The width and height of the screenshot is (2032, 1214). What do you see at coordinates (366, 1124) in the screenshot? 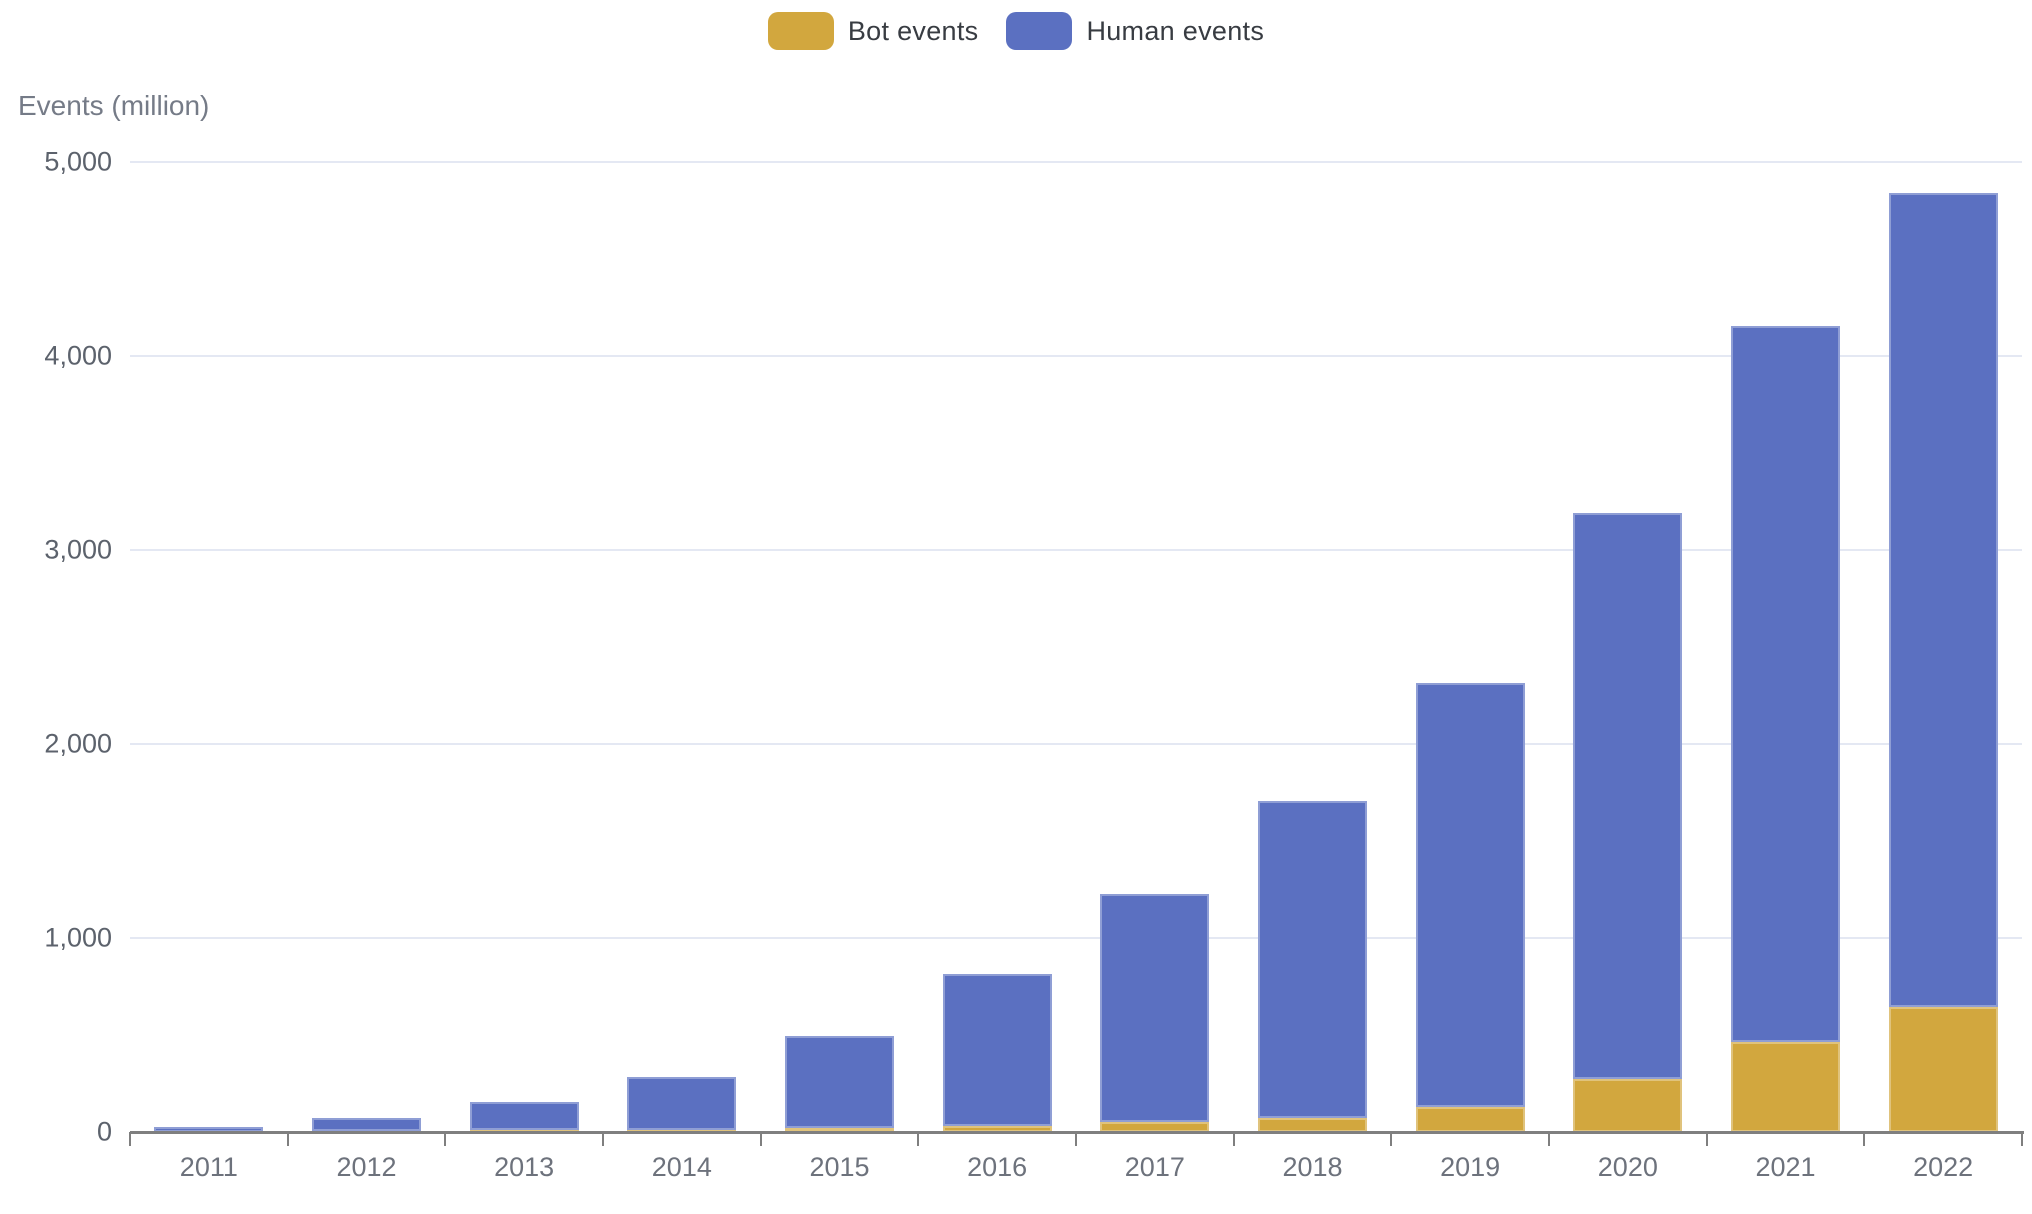
I see `bar-2012-human` at bounding box center [366, 1124].